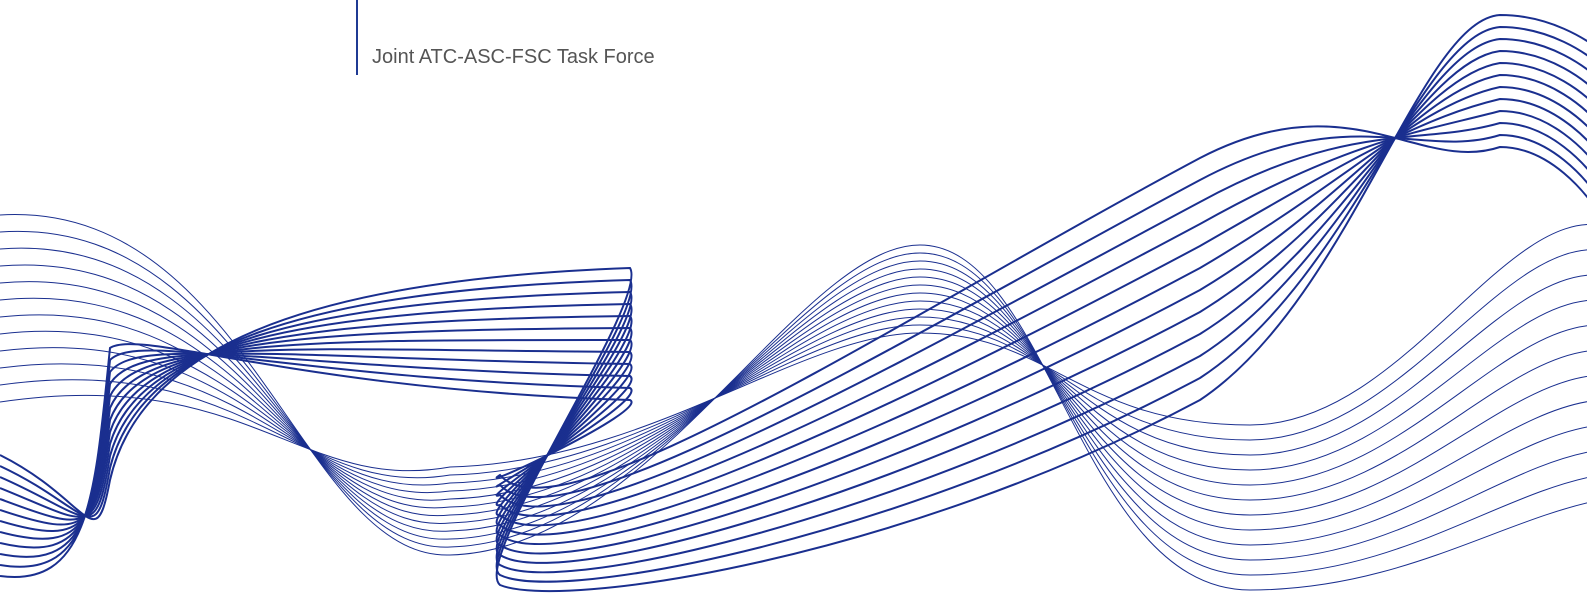  I want to click on subtitle: Joint ATC-ASC-FSC Task Force, so click(513, 57).